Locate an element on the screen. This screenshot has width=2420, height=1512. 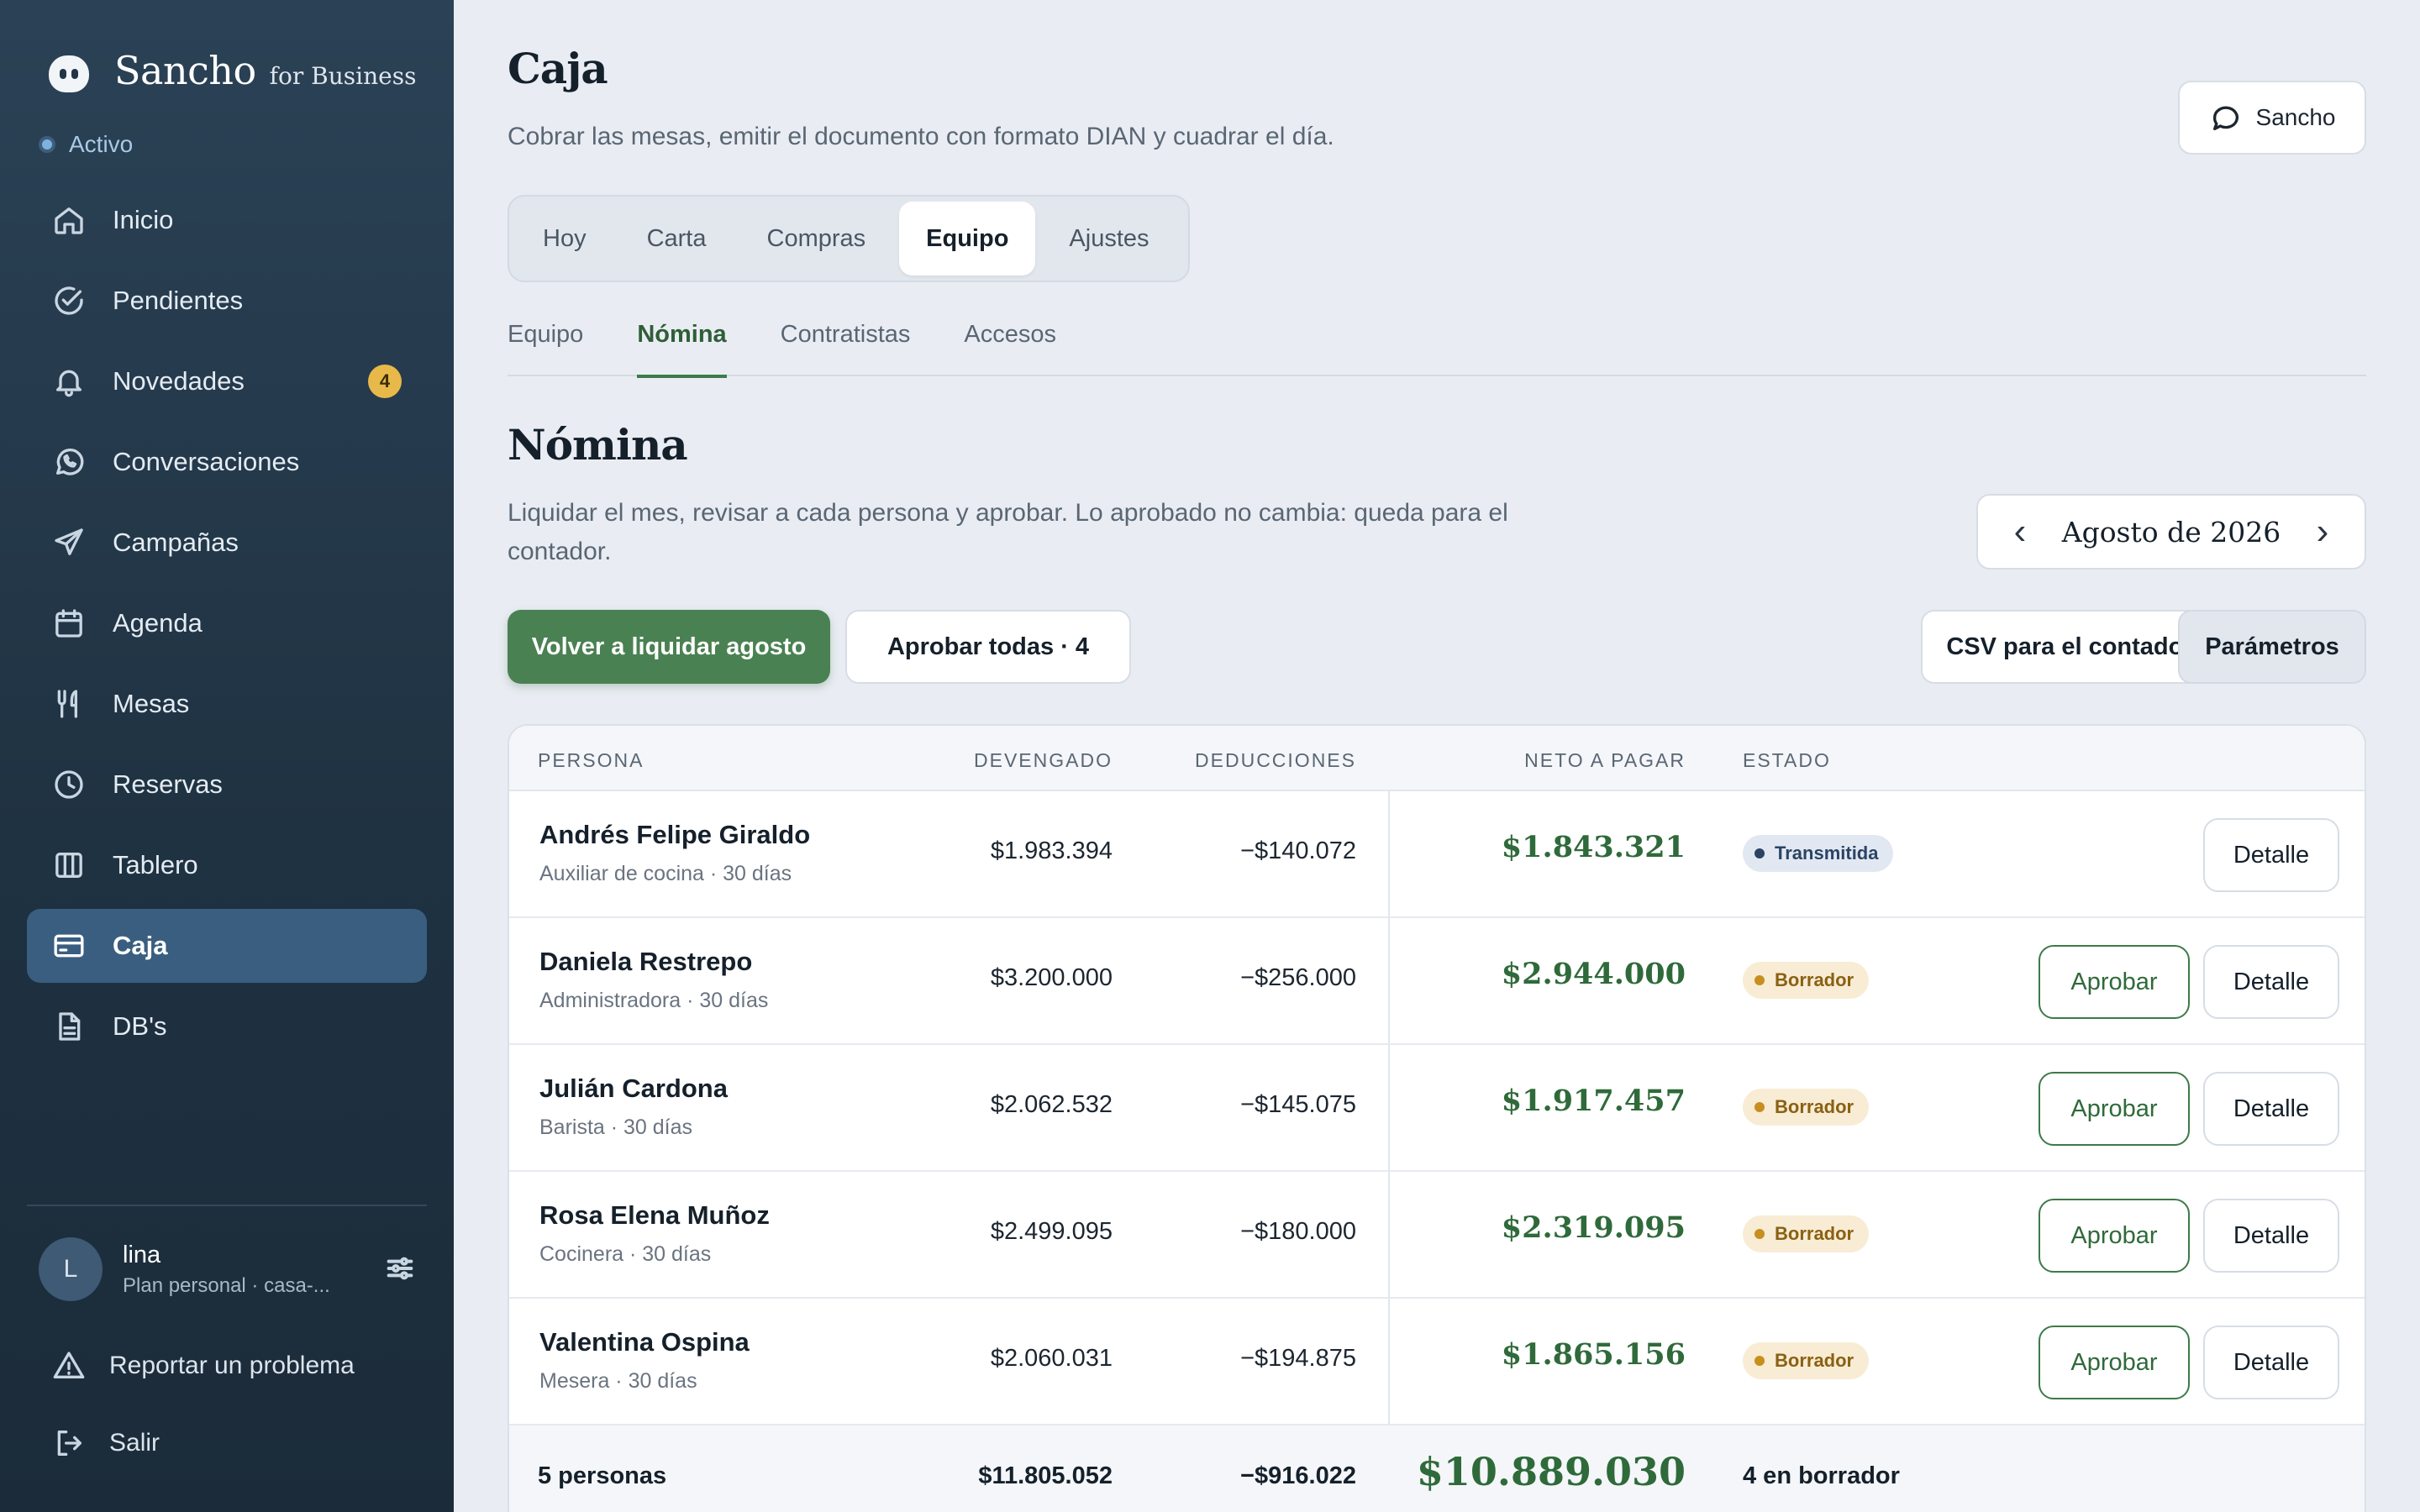
deductions-value: −$180.000 is located at coordinates (1298, 1231).